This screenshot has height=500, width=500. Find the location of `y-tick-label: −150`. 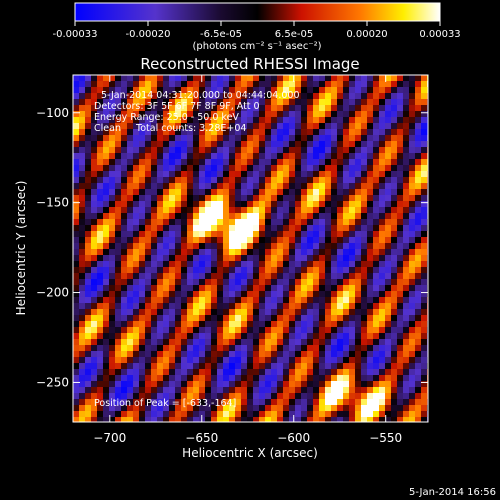

y-tick-label: −150 is located at coordinates (52, 203).